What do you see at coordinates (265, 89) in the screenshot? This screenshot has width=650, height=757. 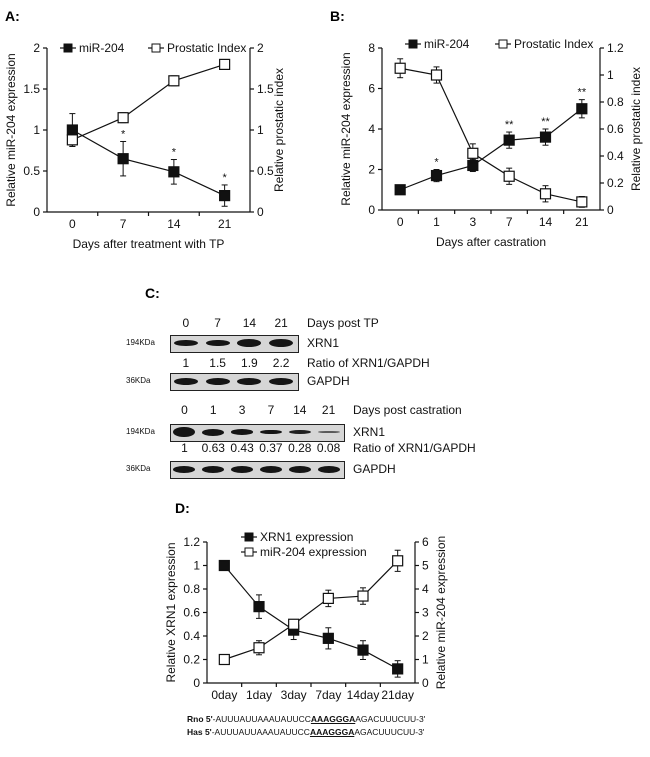 I see `y2-tick-label: 1.5` at bounding box center [265, 89].